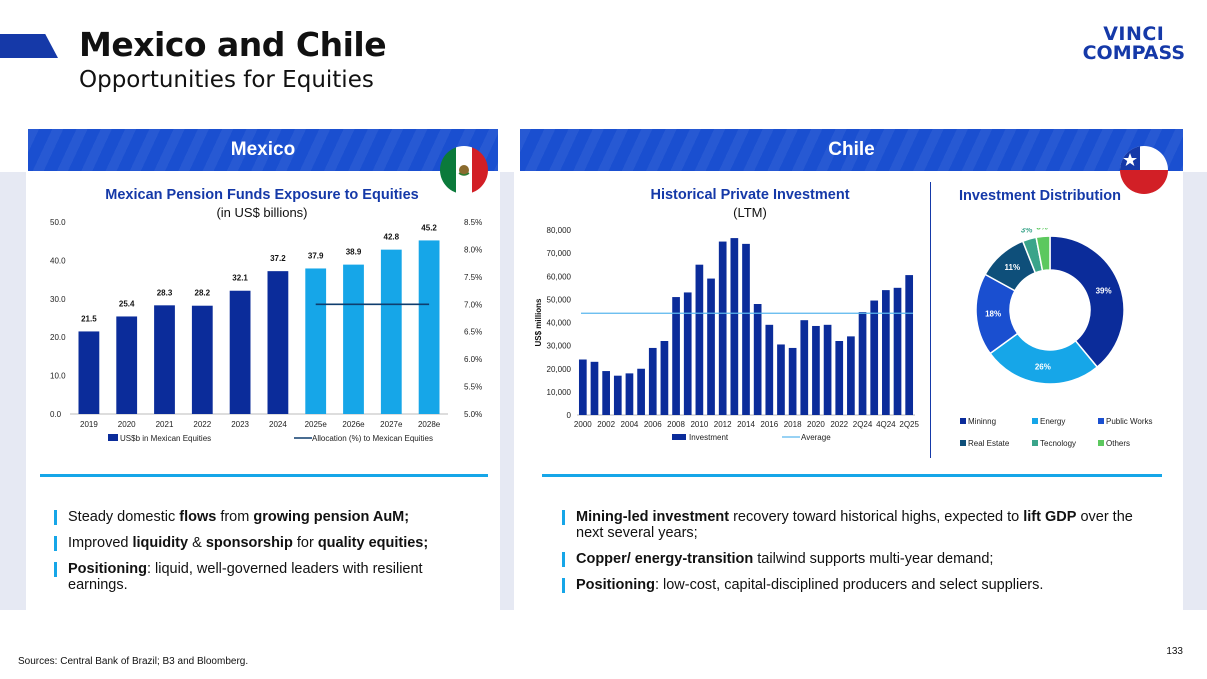  I want to click on donut-value-label: 26%, so click(1043, 367).